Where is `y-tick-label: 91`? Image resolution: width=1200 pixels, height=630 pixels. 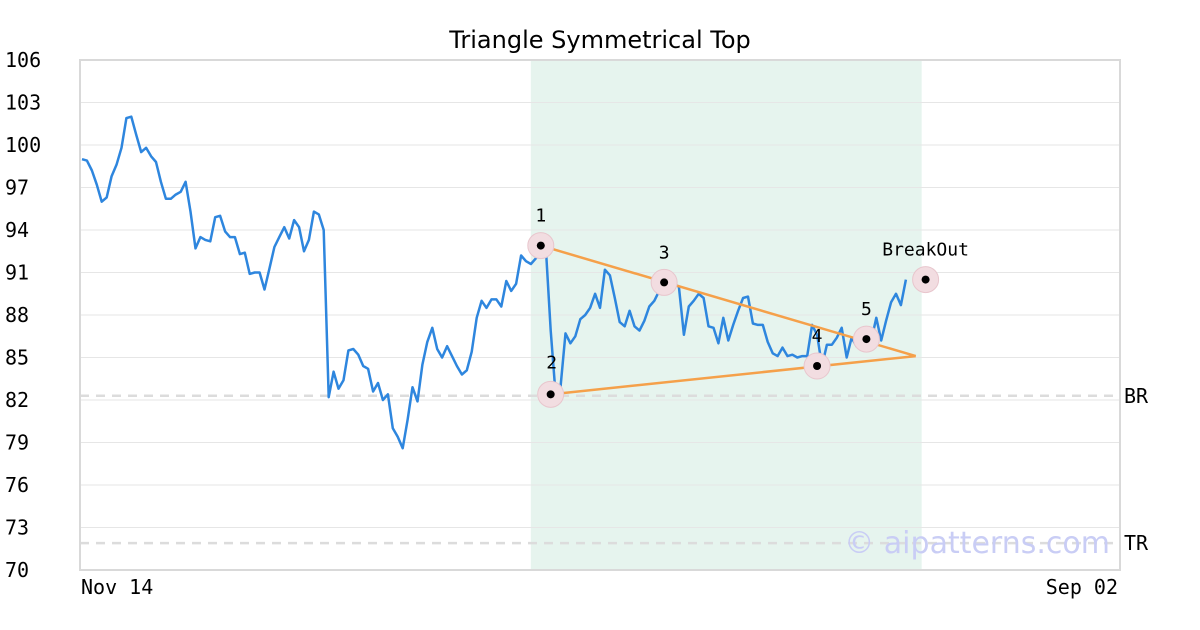
y-tick-label: 91 is located at coordinates (17, 273).